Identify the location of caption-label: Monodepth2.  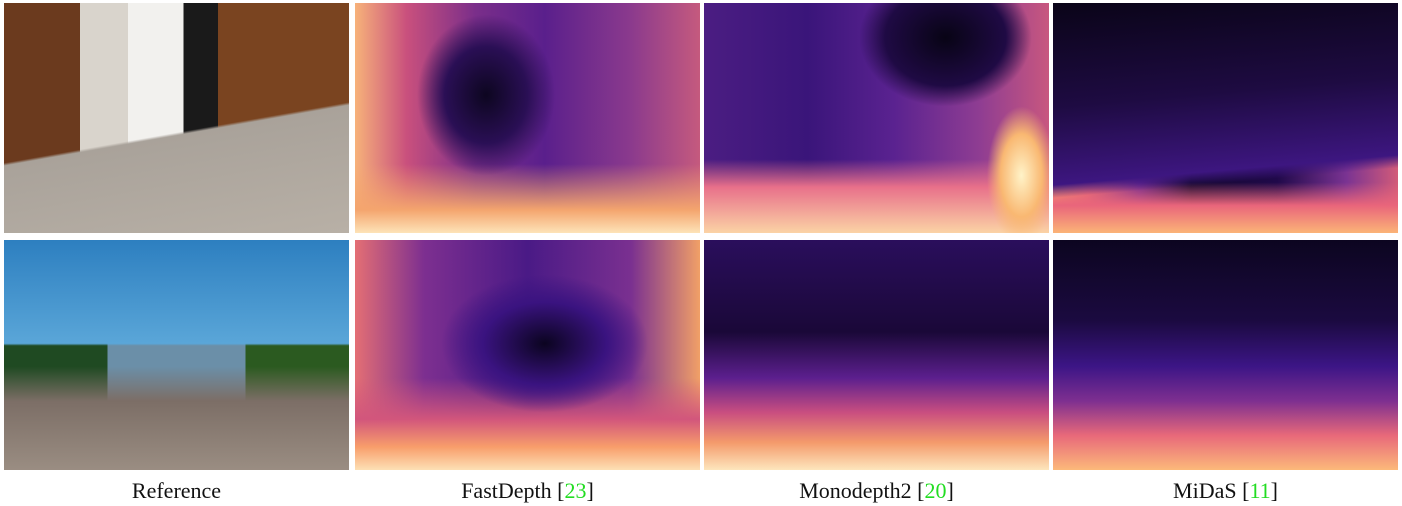
(855, 490).